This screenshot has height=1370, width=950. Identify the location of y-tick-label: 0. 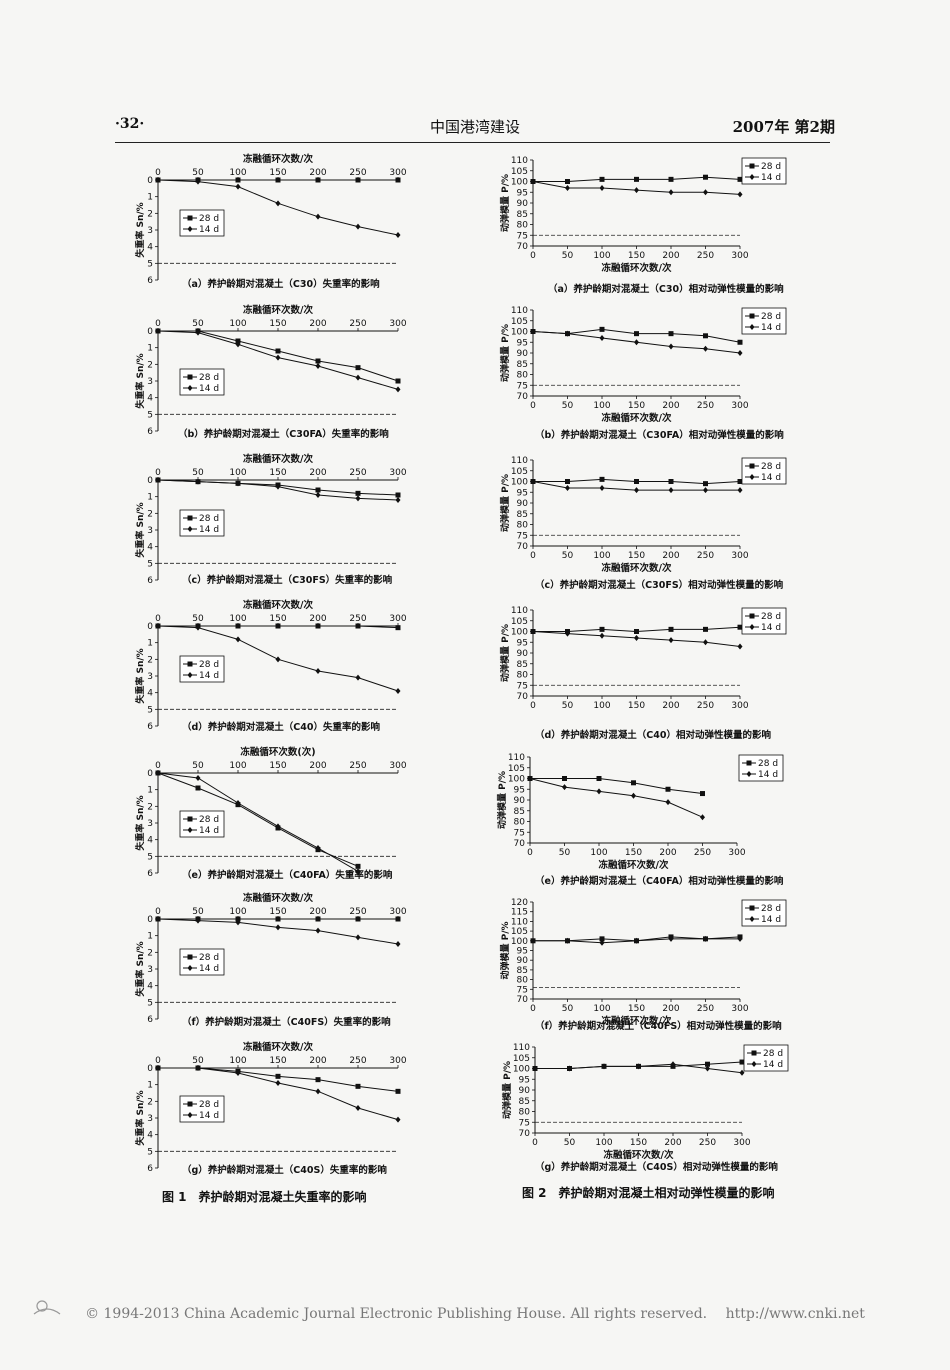
(150, 332).